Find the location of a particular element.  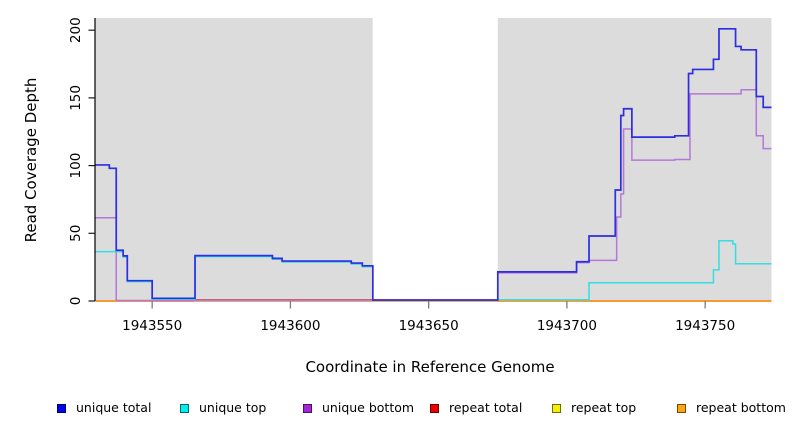

region-masked-gap is located at coordinates (435, 159).